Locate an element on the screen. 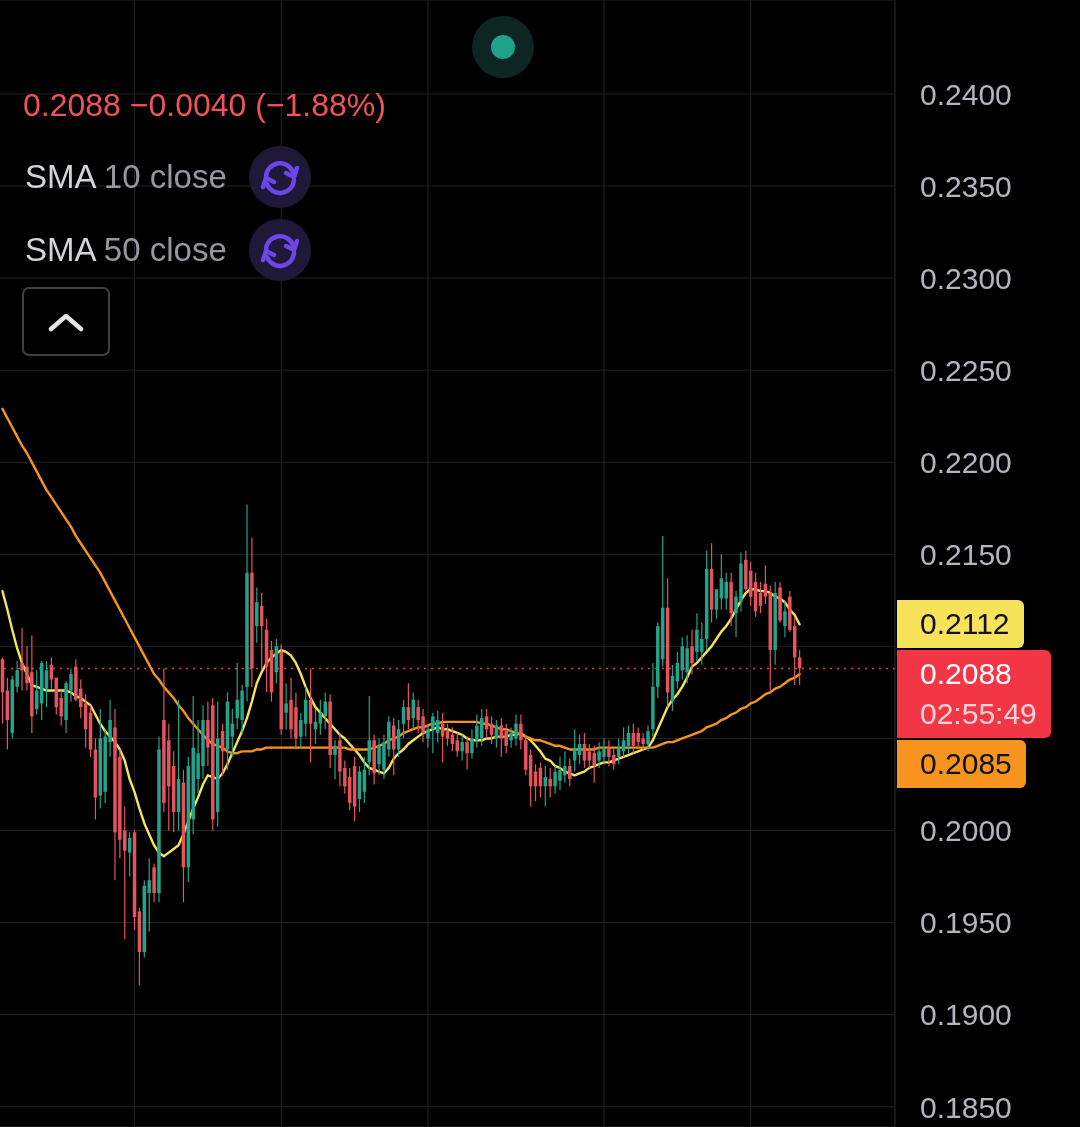 The image size is (1080, 1127). annotation: SMA 10 close is located at coordinates (126, 176).